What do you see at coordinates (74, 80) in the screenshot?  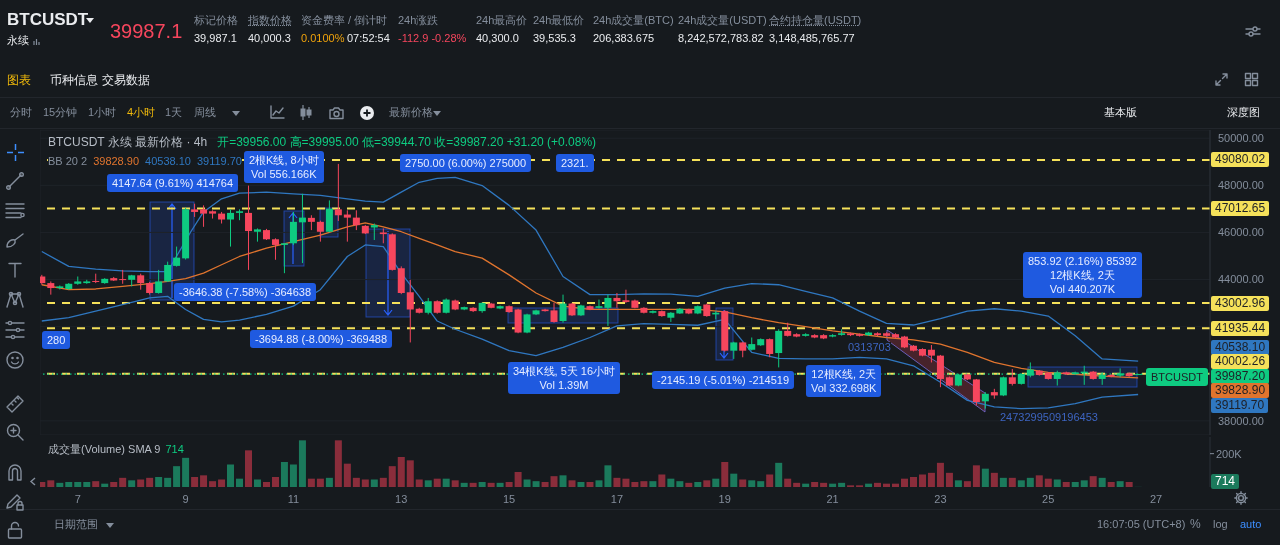 I see `text: 币种信息` at bounding box center [74, 80].